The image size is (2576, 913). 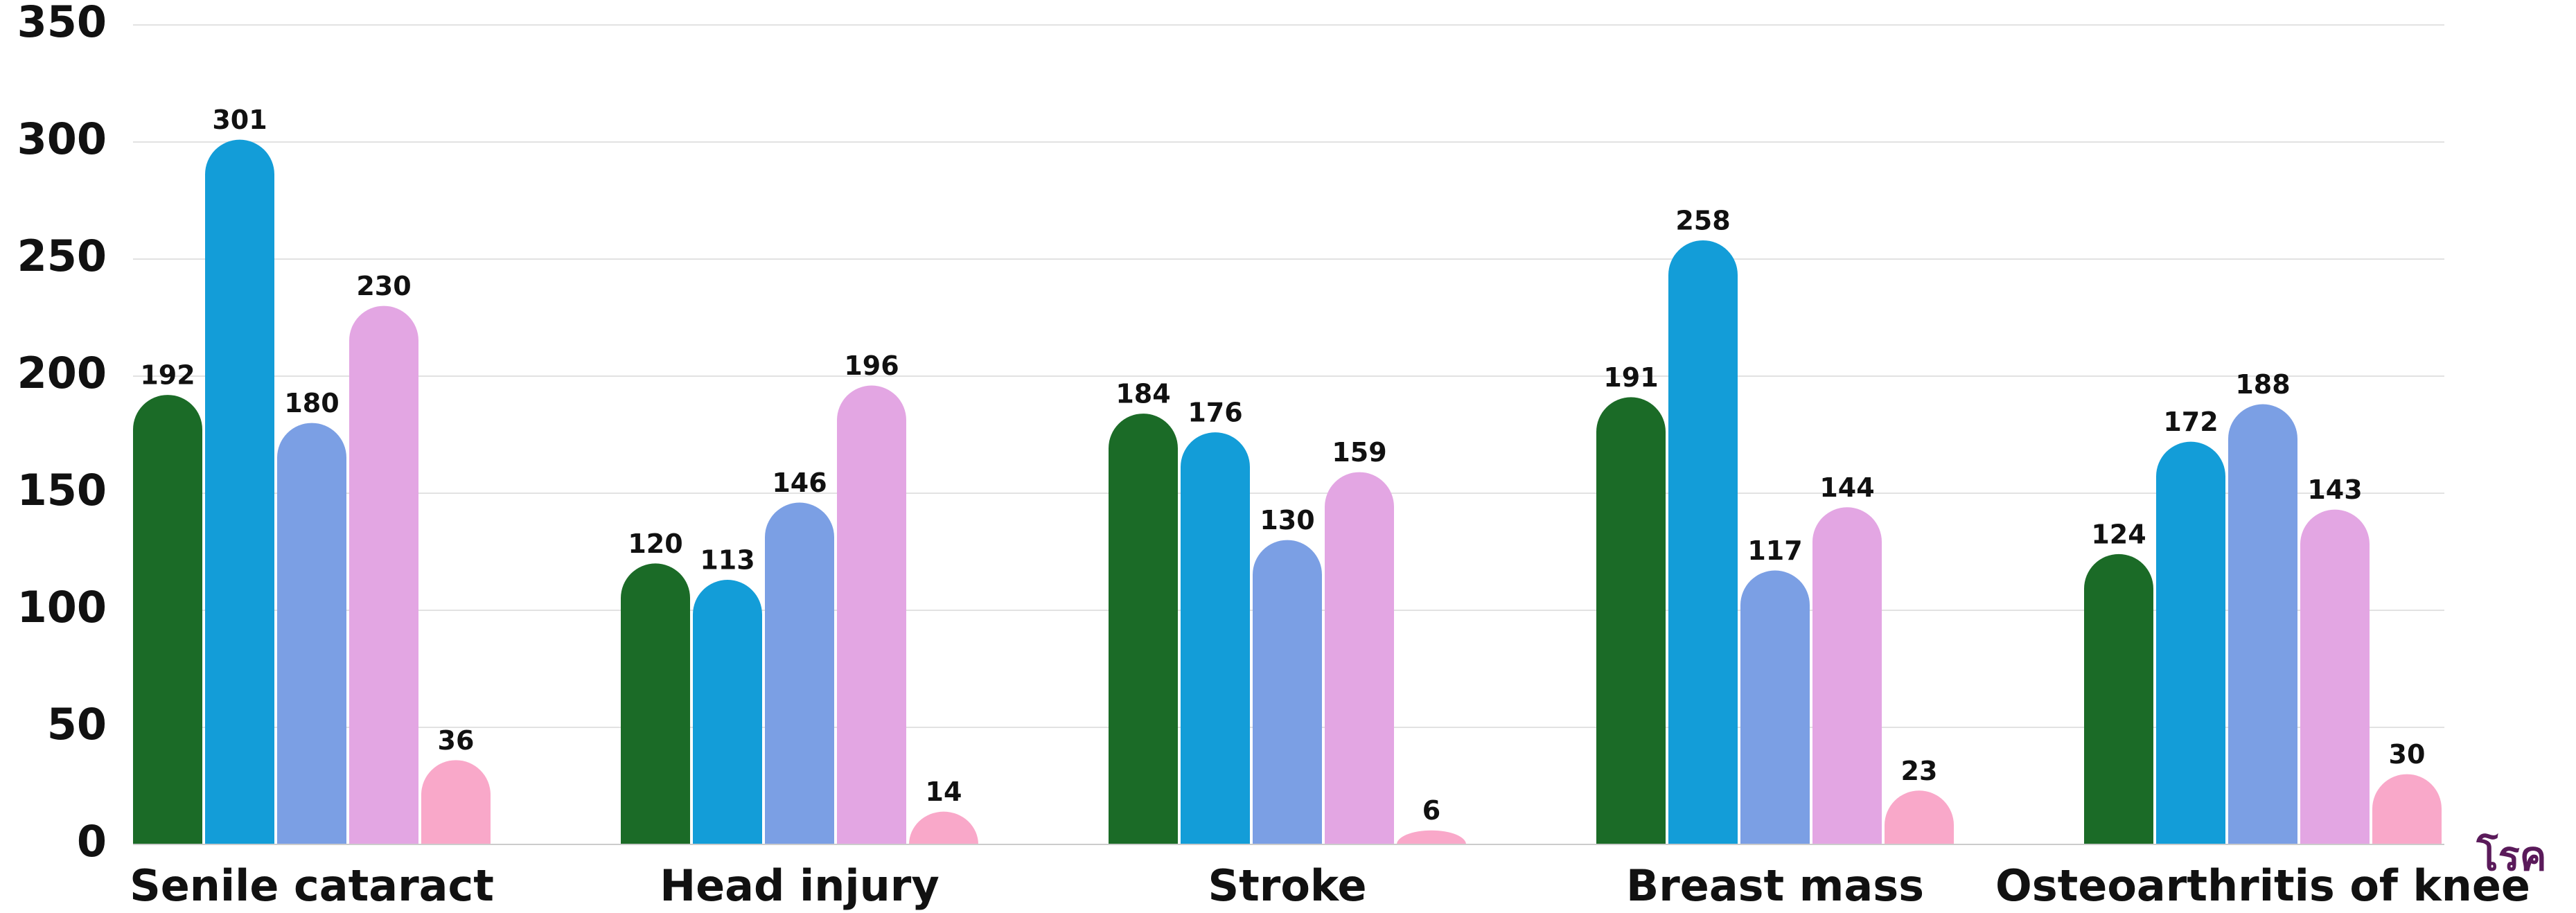 I want to click on y-tick-label: 150, so click(x=62, y=490).